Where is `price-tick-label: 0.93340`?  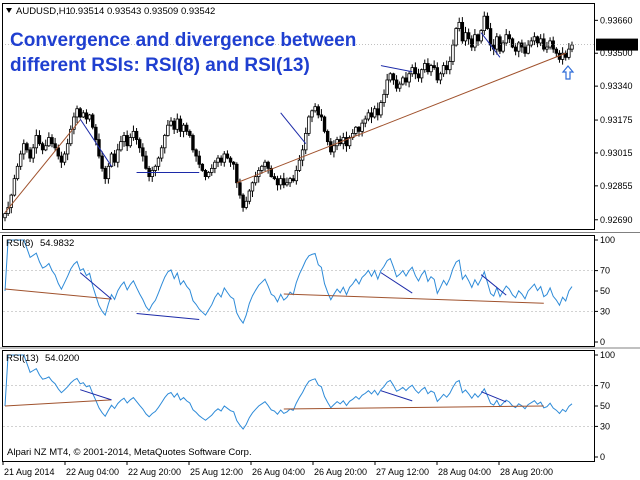 price-tick-label: 0.93340 is located at coordinates (616, 86).